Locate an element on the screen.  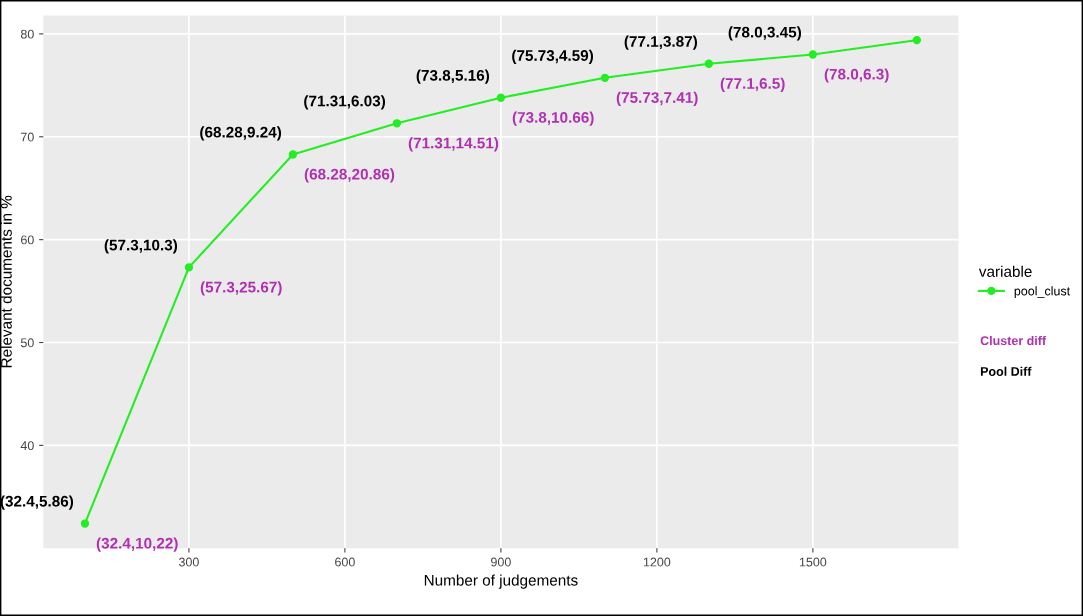
annotation: (77.1,3.87) is located at coordinates (661, 42).